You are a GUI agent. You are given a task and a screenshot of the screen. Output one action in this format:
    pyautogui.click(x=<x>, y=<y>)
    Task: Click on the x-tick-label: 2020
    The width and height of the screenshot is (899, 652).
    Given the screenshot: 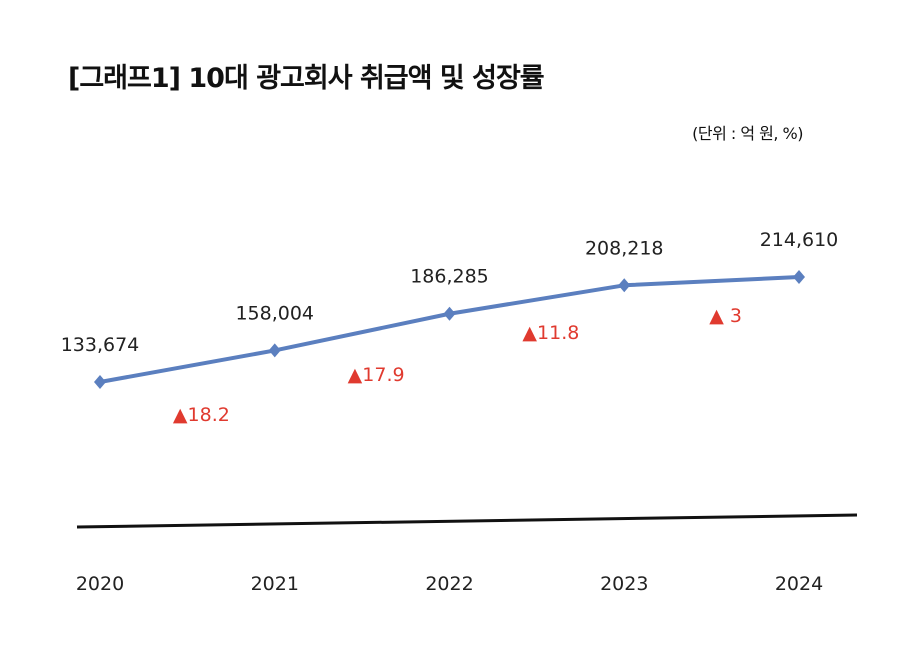 What is the action you would take?
    pyautogui.click(x=100, y=584)
    